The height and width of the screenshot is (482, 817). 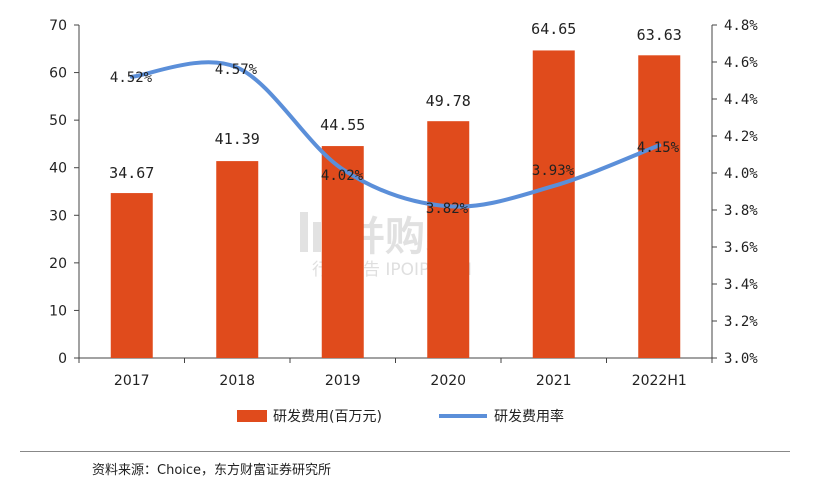 What do you see at coordinates (741, 174) in the screenshot?
I see `y-right-tick-label: 4.0%` at bounding box center [741, 174].